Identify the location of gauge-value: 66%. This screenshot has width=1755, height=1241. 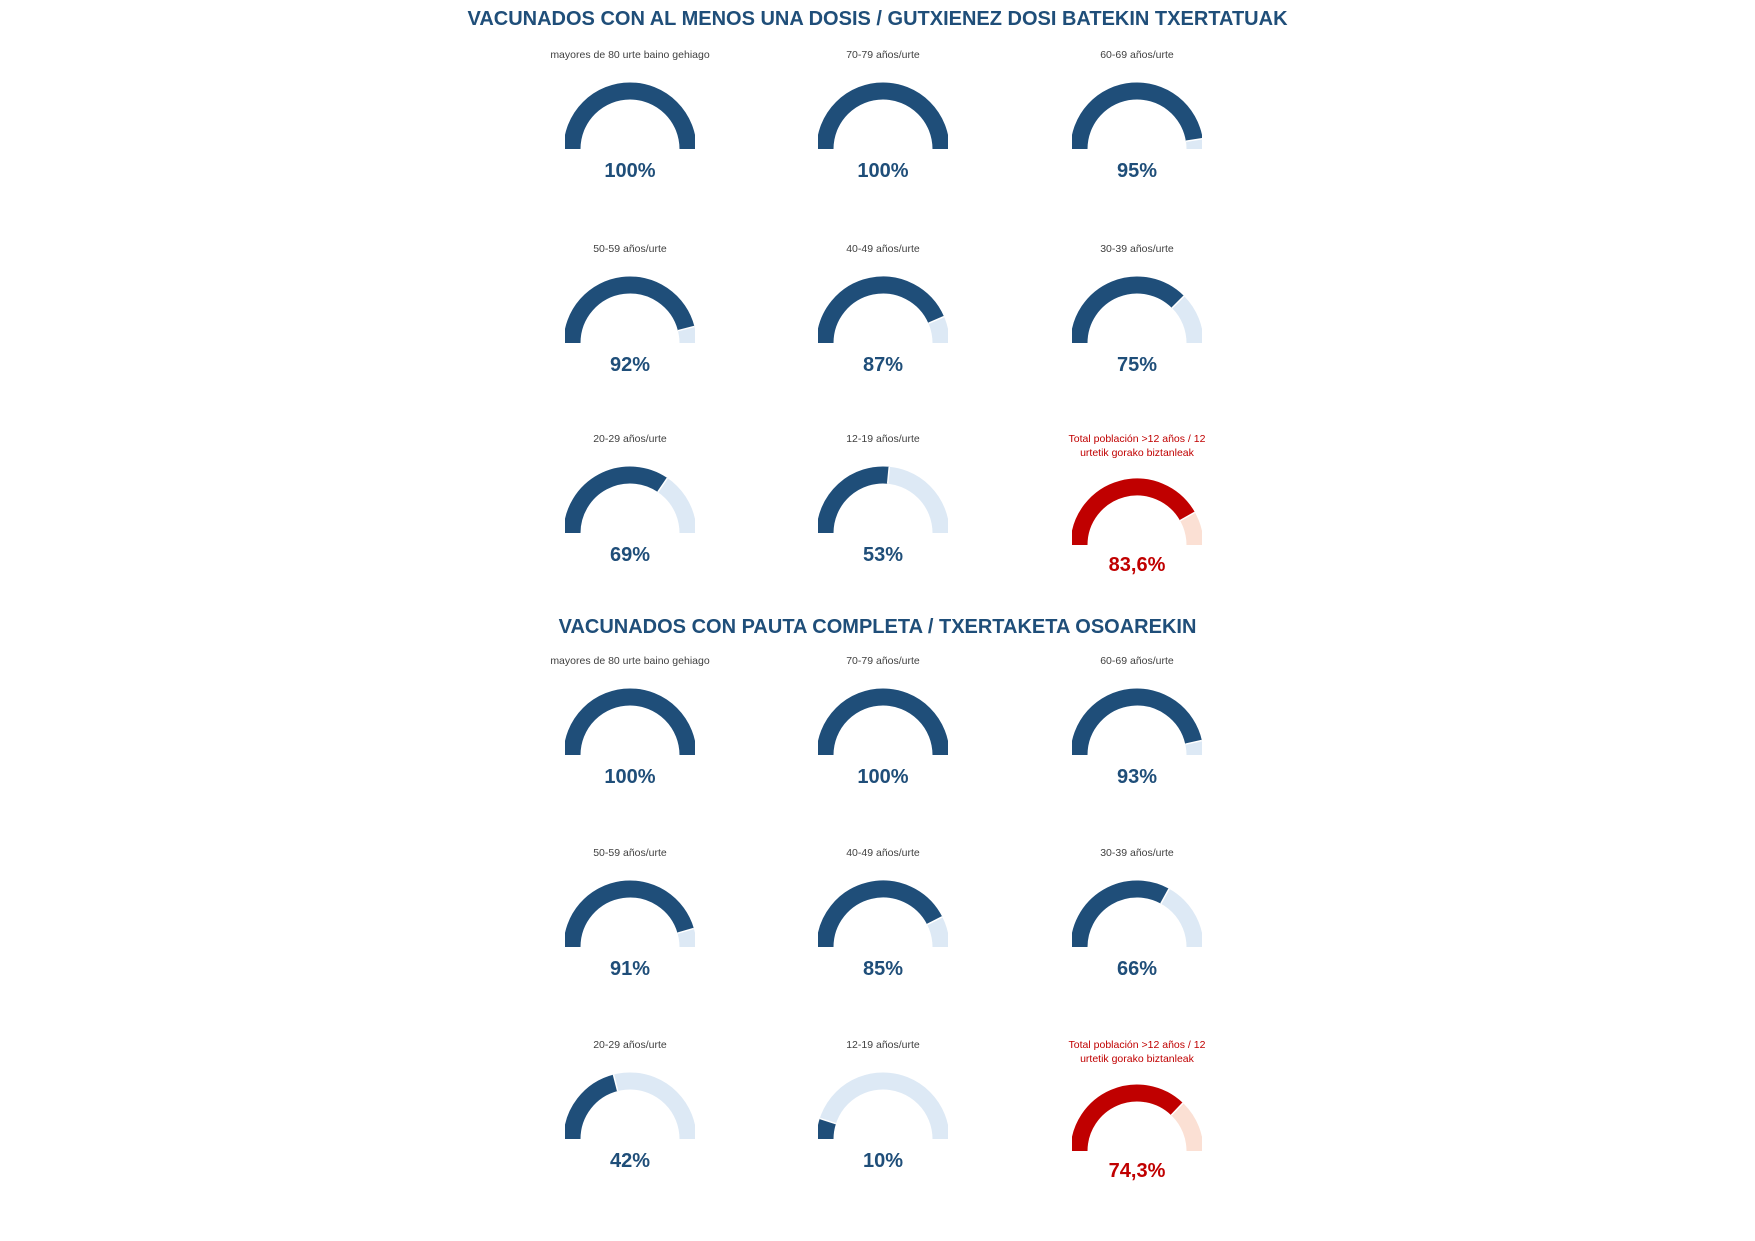
(1137, 969).